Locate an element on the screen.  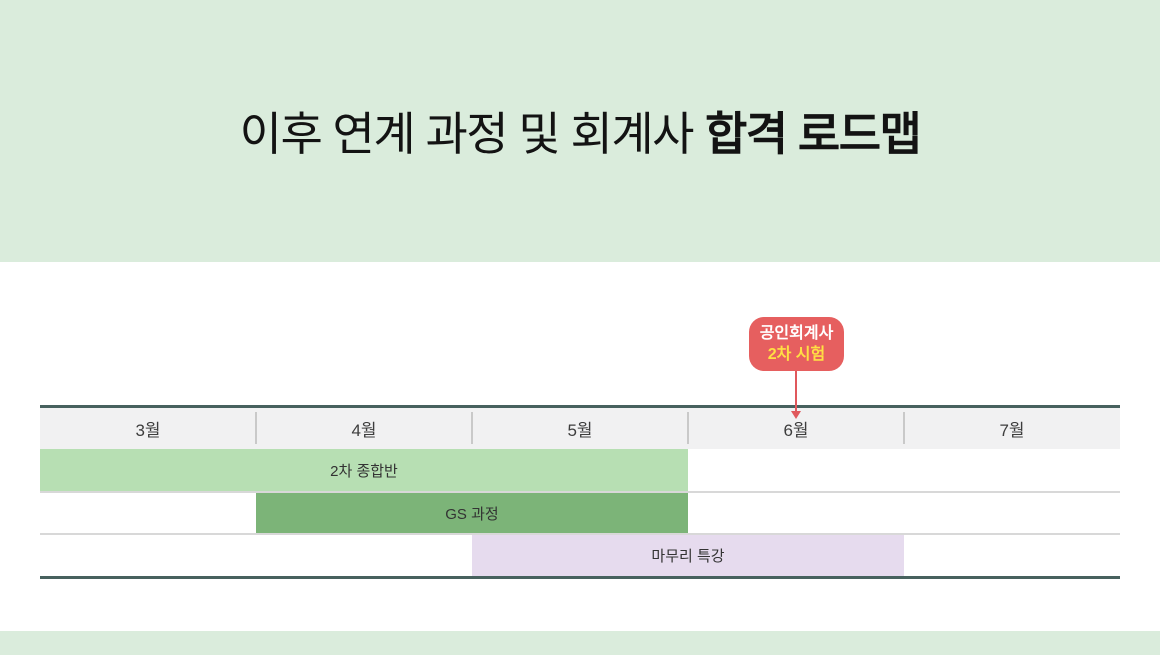
gantt-bar-label: 마무리 특강 is located at coordinates (688, 556).